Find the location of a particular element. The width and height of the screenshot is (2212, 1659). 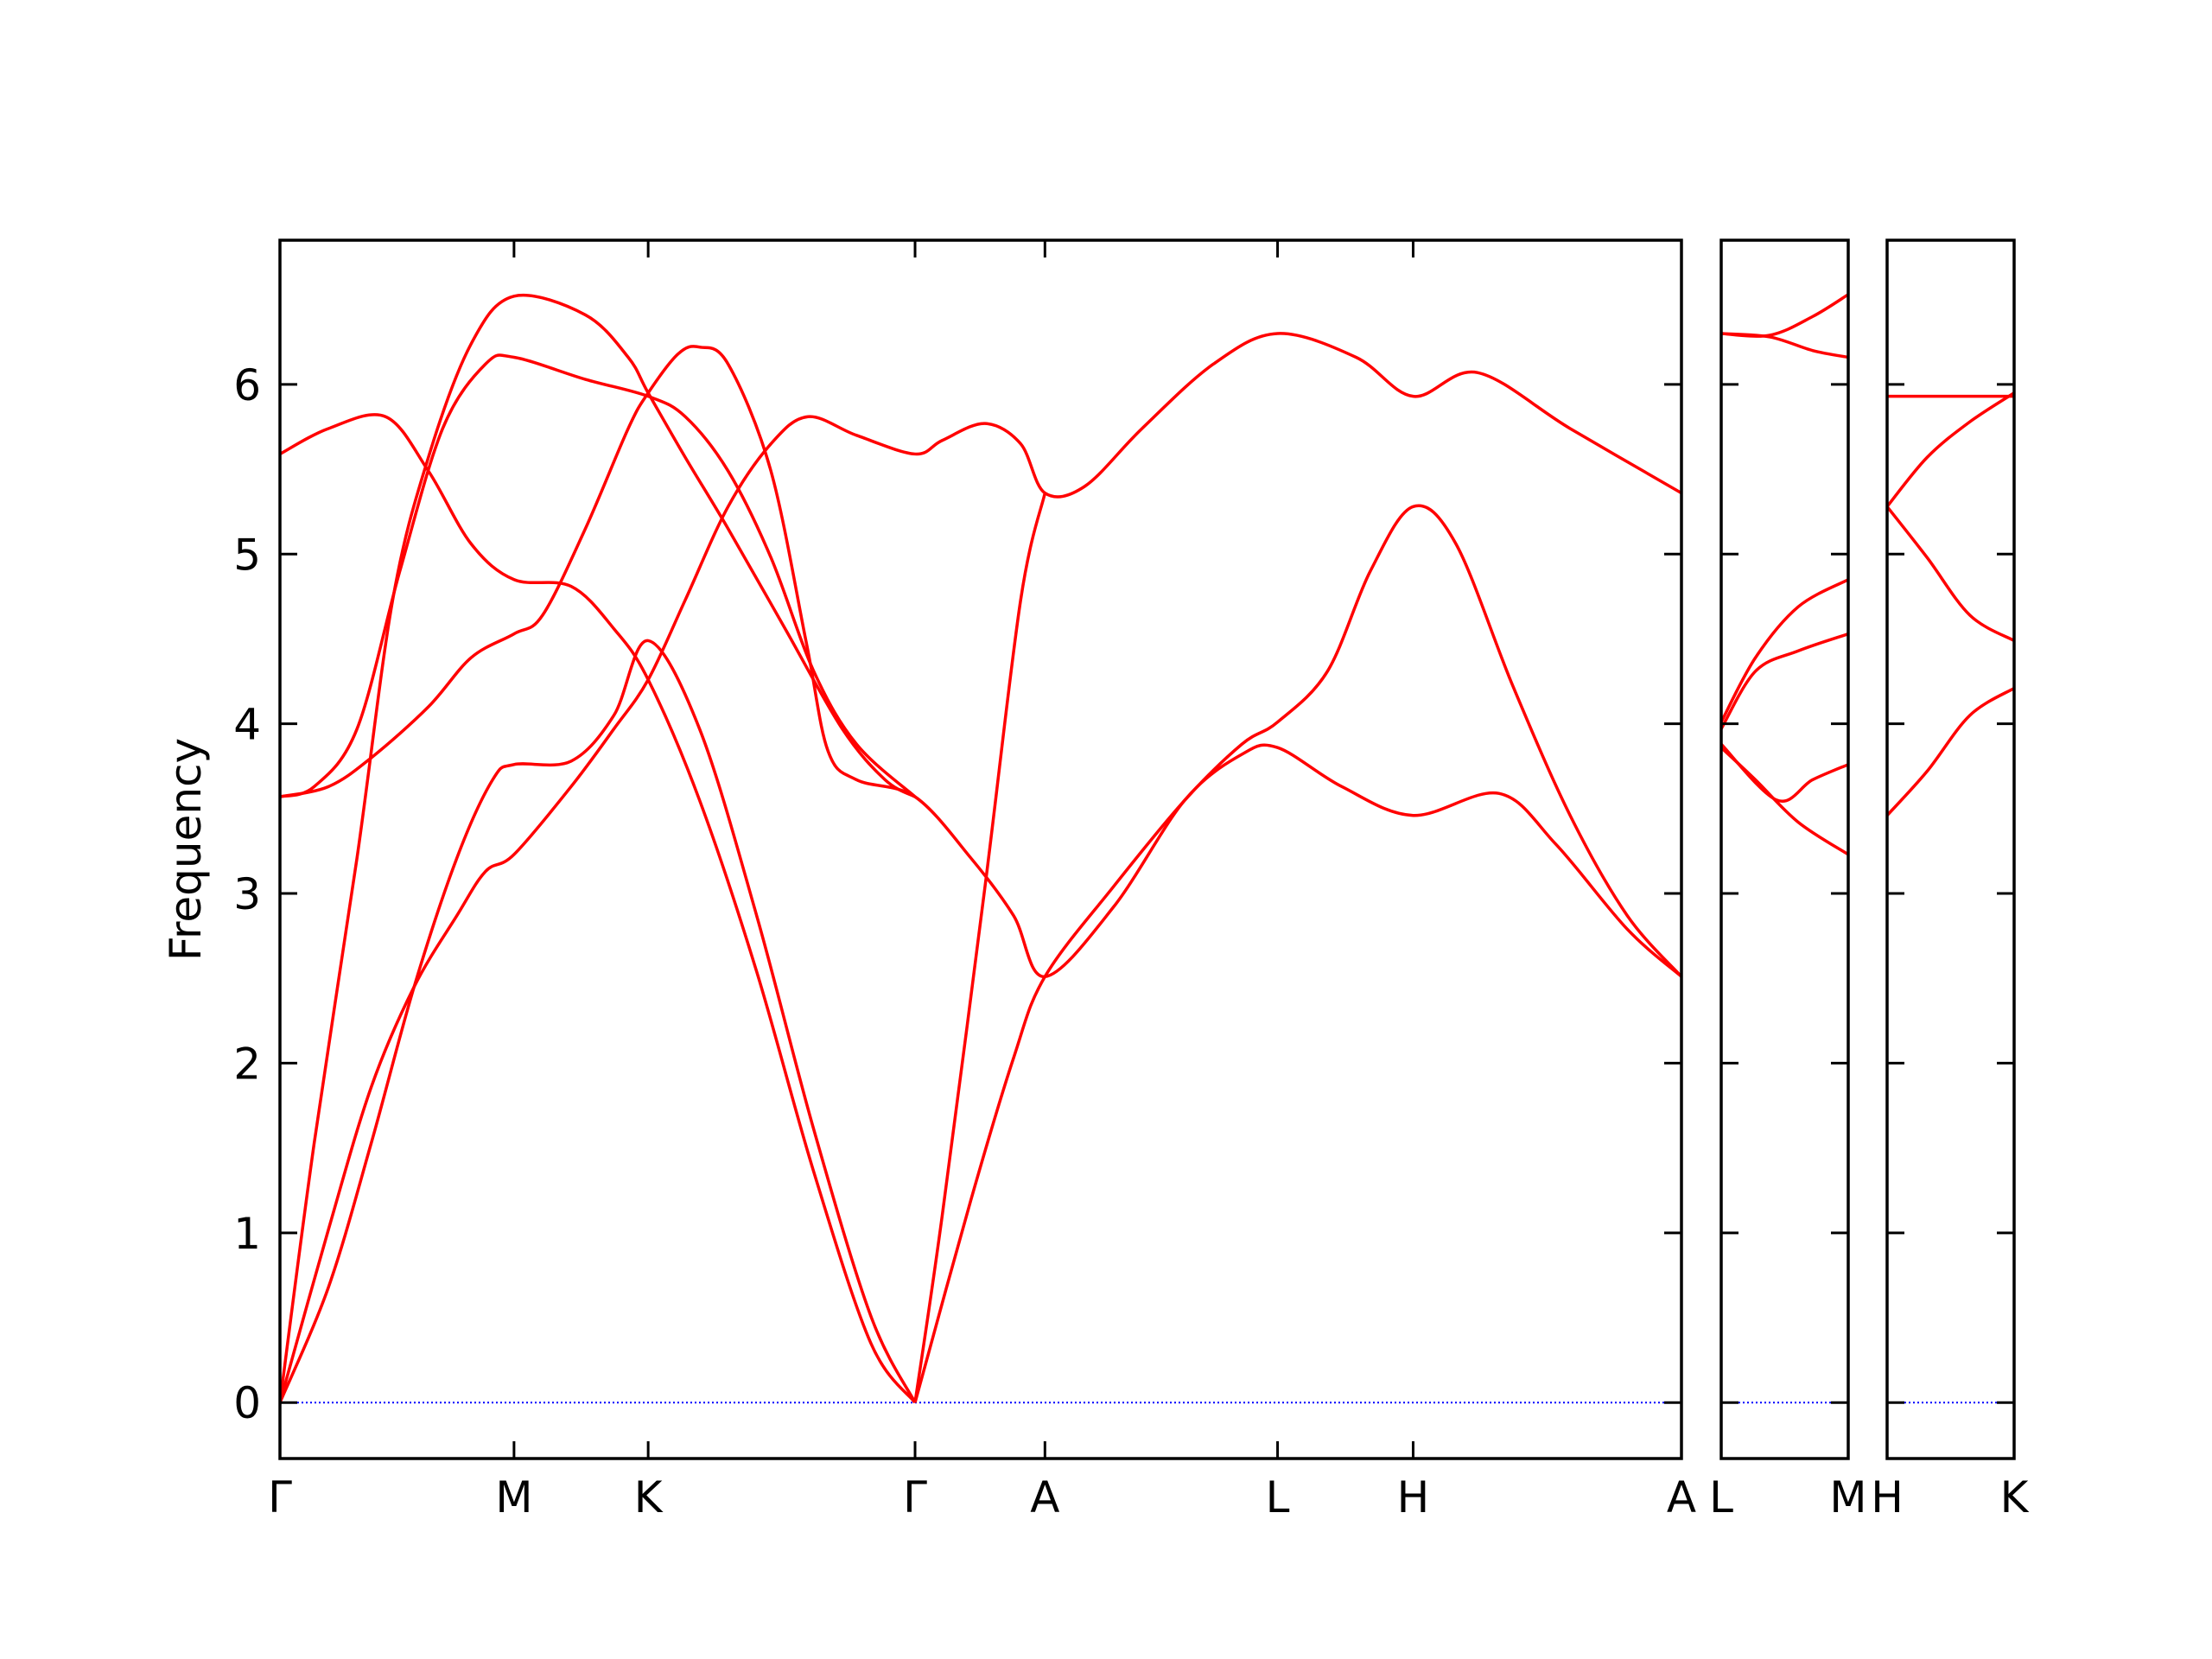

y-axis-label: Frequency is located at coordinates (186, 849).